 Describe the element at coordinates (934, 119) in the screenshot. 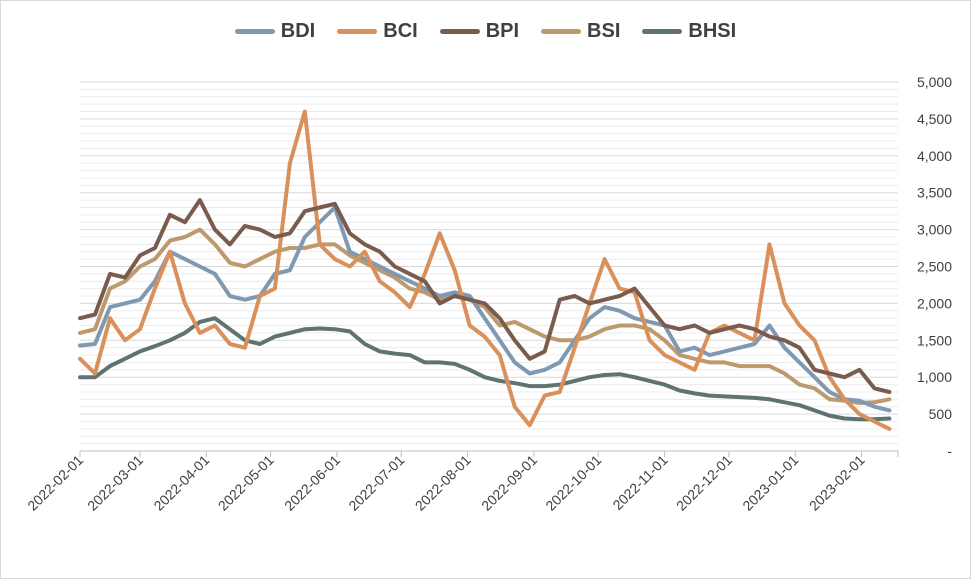

I see `y-tick-label: 4,500` at that location.